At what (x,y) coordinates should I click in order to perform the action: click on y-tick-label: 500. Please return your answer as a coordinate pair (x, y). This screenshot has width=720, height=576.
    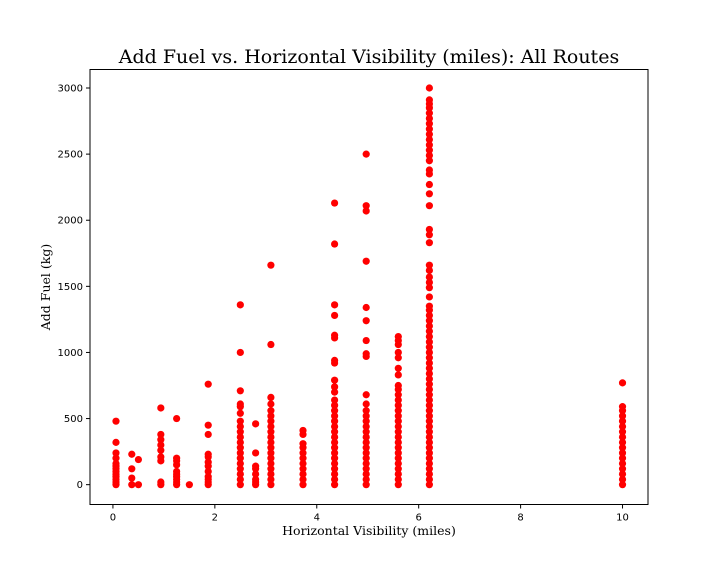
    Looking at the image, I should click on (73, 419).